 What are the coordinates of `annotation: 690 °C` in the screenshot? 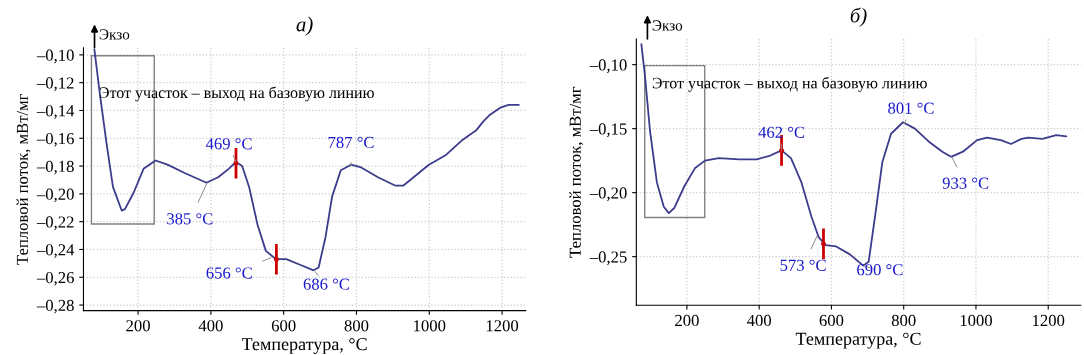 It's located at (880, 270).